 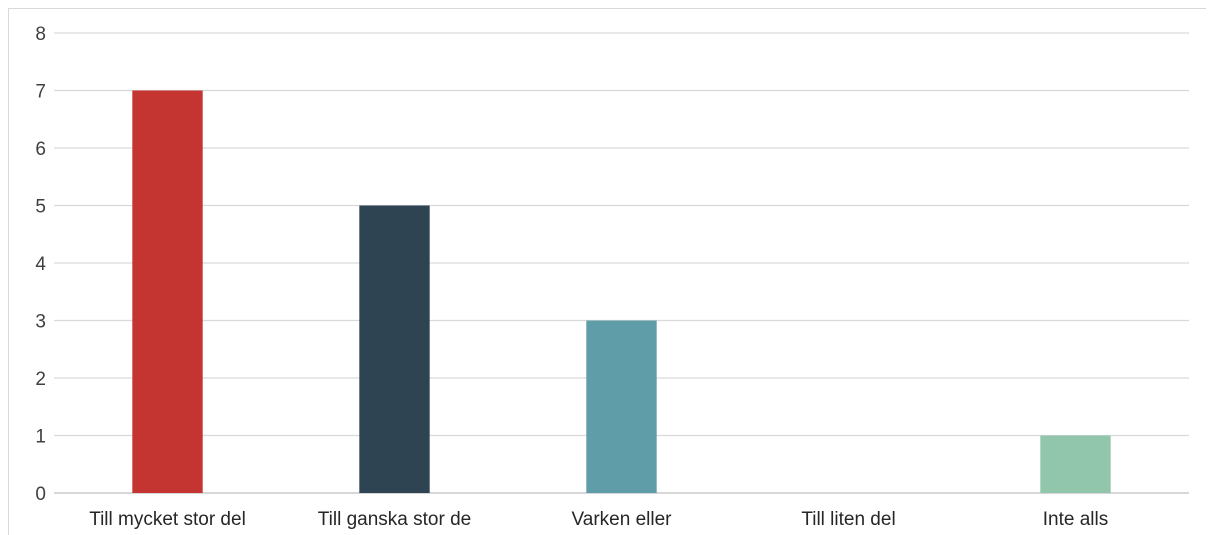 I want to click on y-tick-label: 4, so click(x=40, y=264).